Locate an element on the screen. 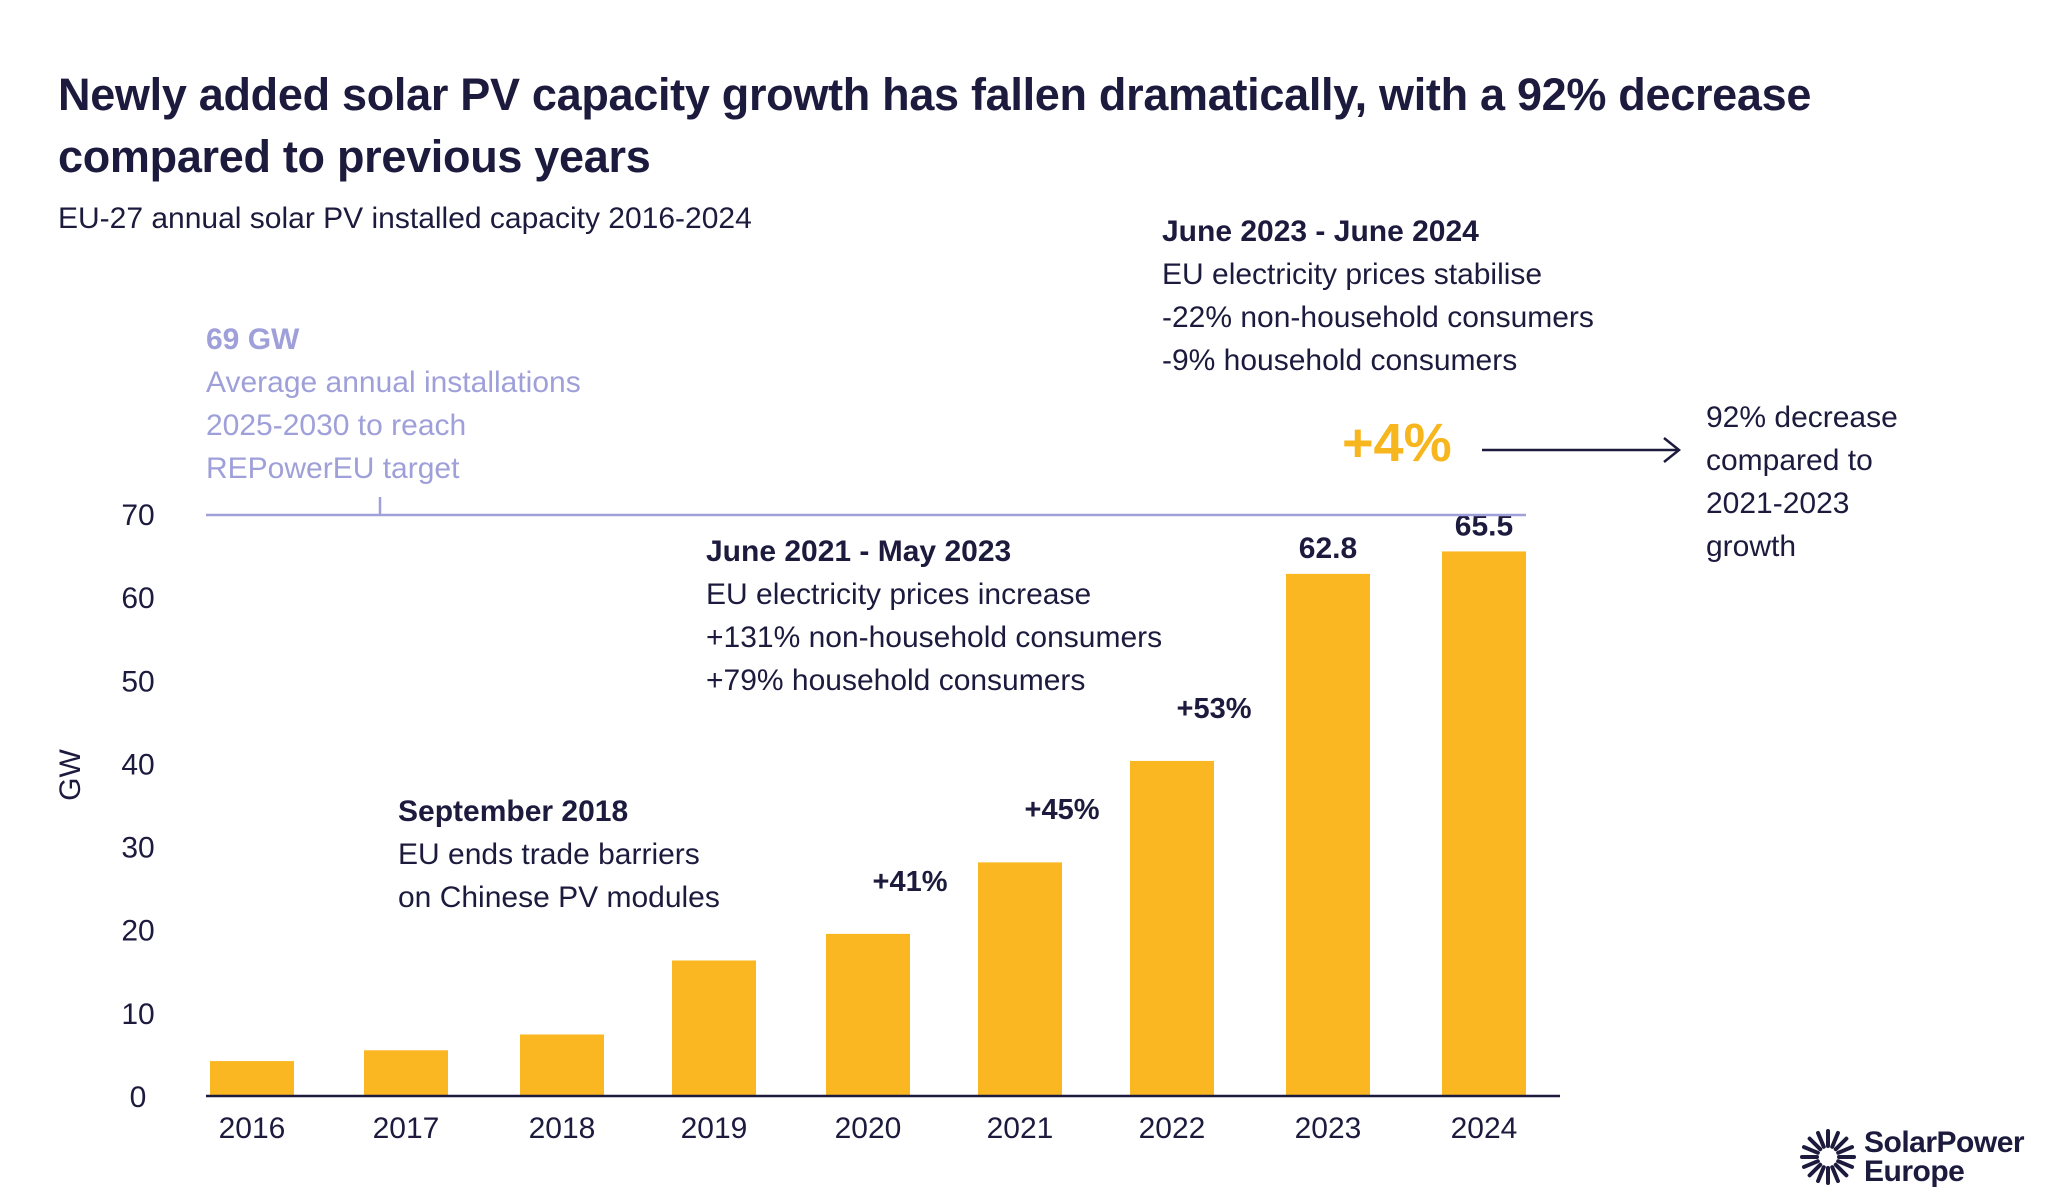 This screenshot has height=1202, width=2060. logo-text-line1: SolarPower is located at coordinates (1944, 1142).